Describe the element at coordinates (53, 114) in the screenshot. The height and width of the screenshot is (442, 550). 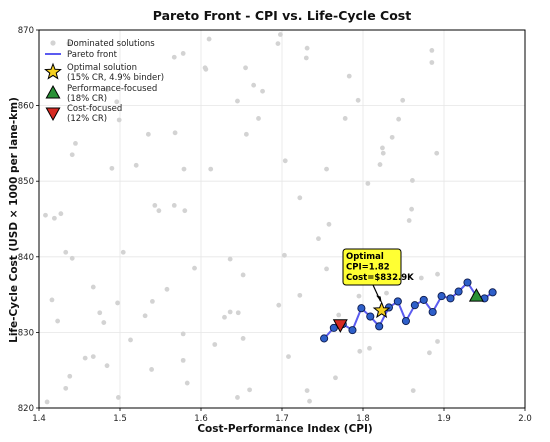
I see `legend-triangle-down-icon` at that location.